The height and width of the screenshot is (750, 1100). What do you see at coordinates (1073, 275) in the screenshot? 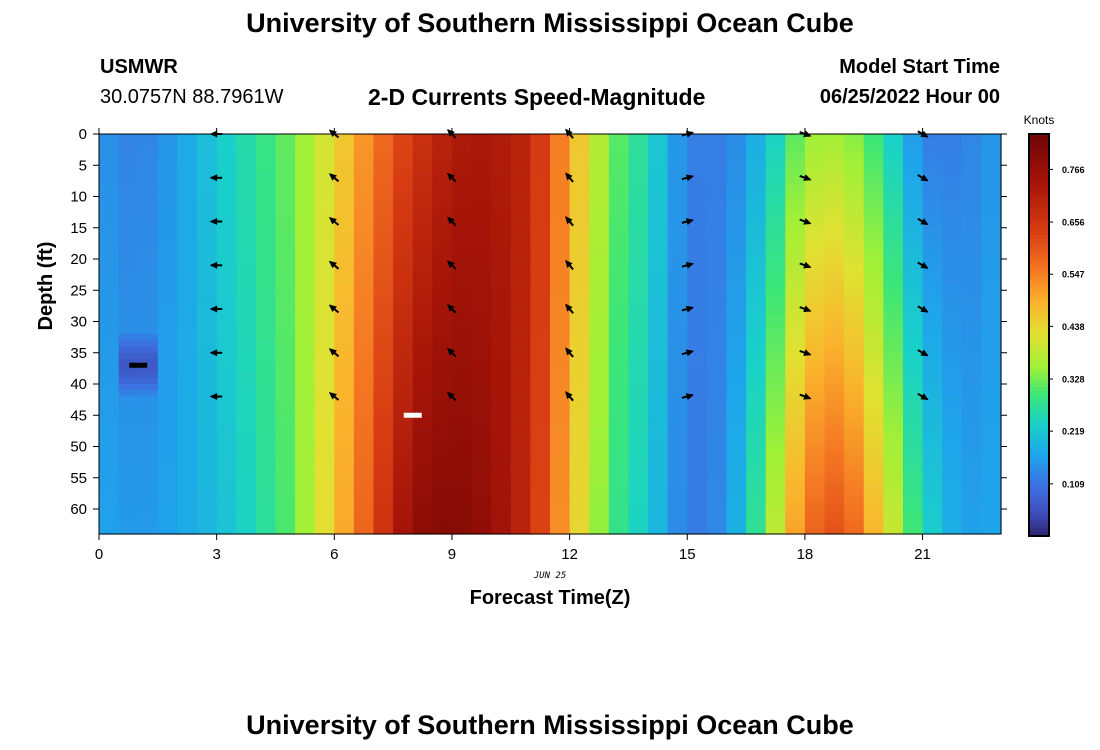
I see `colorbar-tick-label: 0.547` at bounding box center [1073, 275].